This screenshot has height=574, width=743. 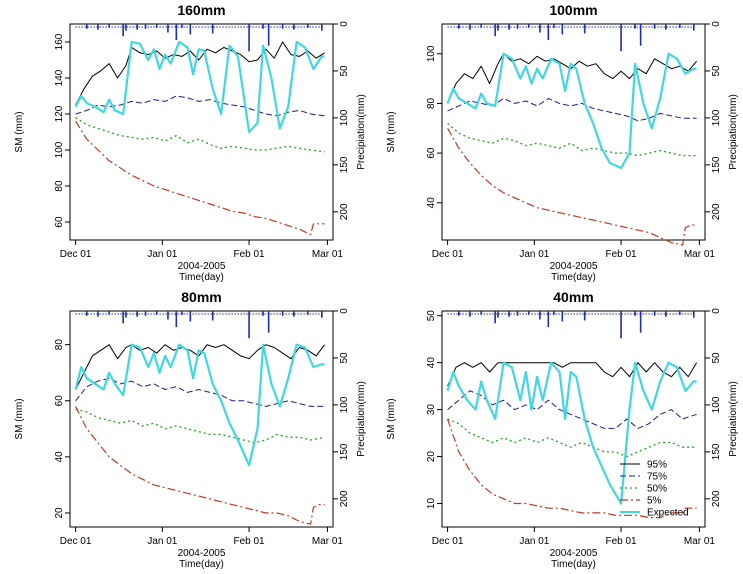 I want to click on legend-label: 50%, so click(x=657, y=489).